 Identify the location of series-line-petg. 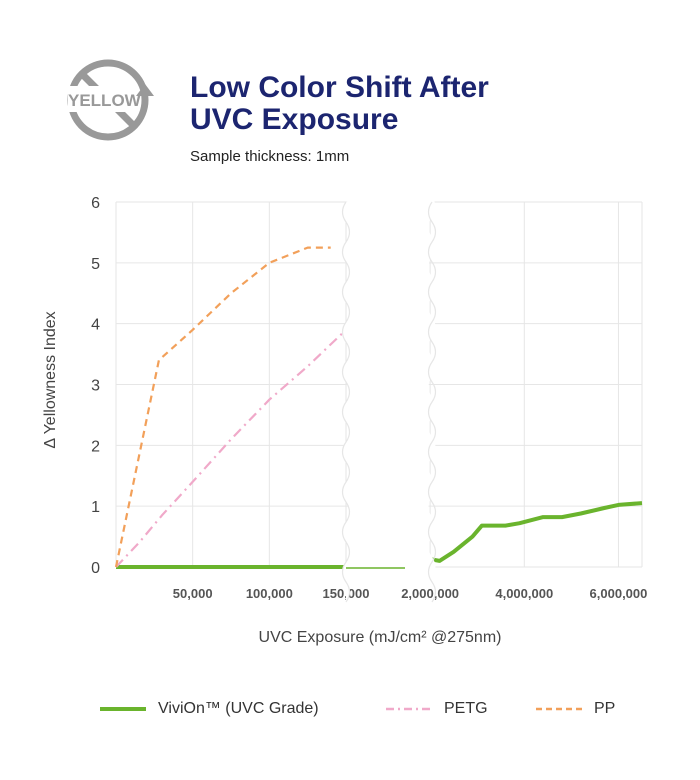
(231, 448).